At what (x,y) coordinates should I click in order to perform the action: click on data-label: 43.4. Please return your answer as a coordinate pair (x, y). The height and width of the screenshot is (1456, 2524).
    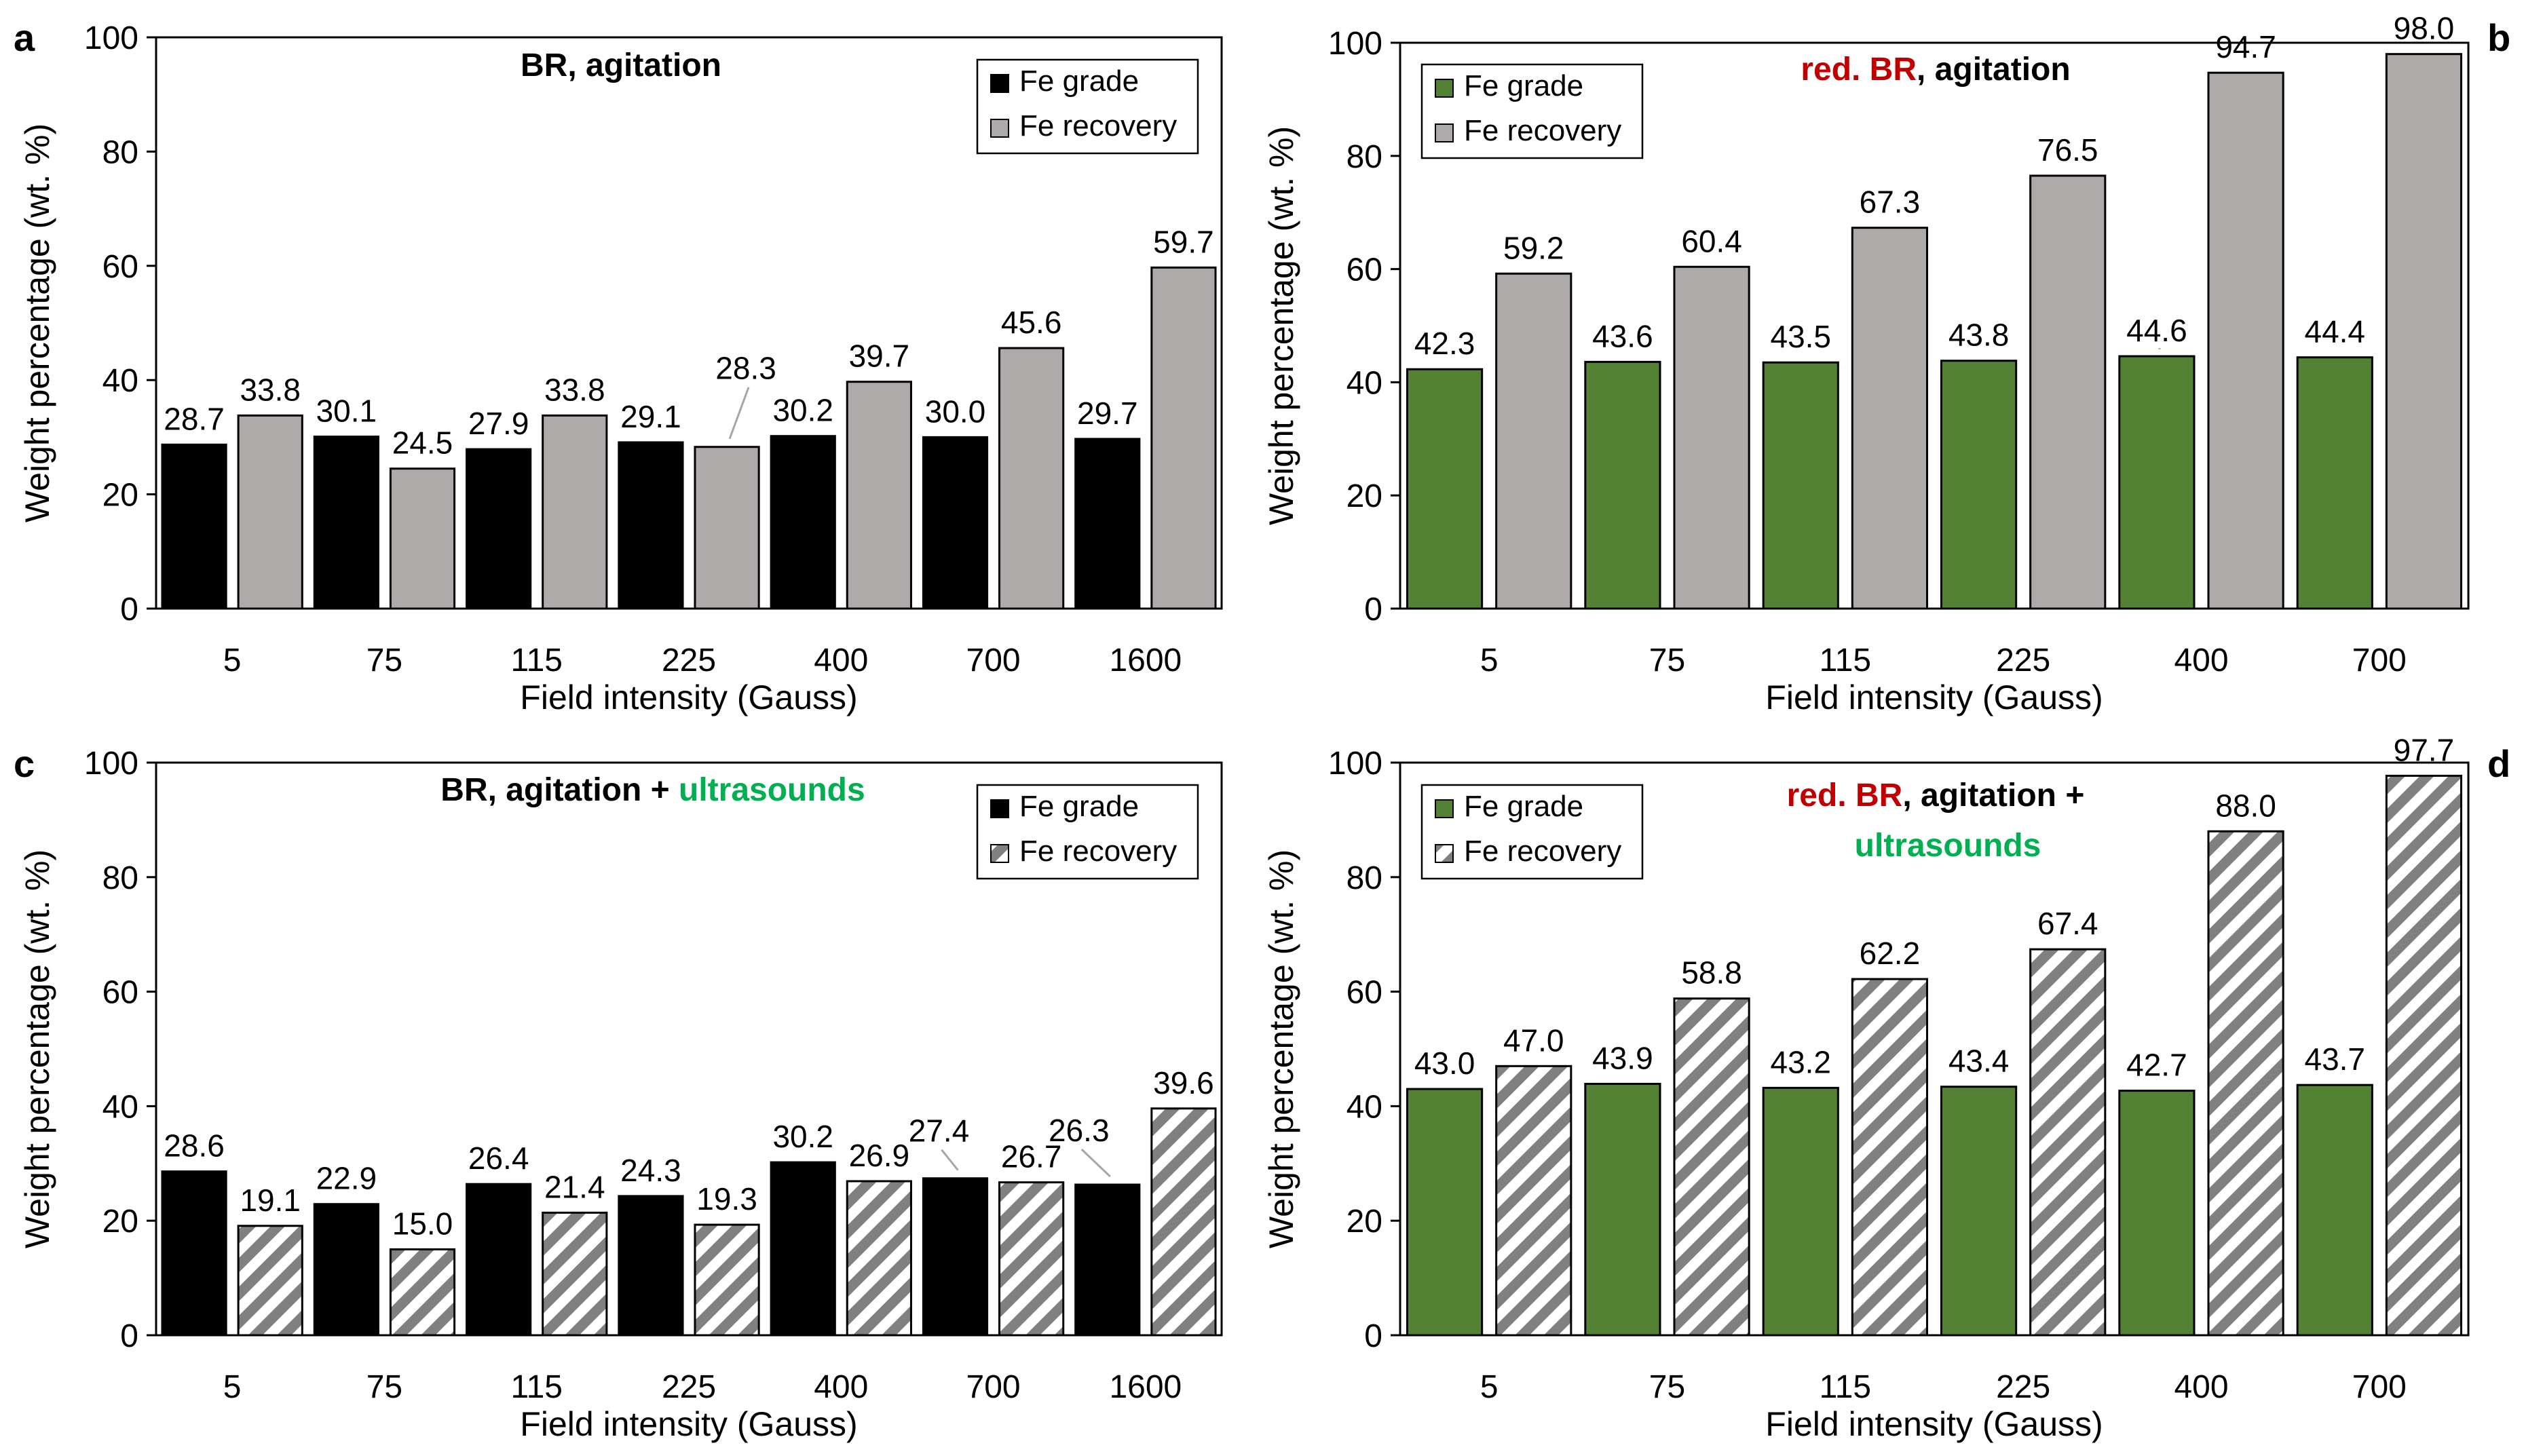
    Looking at the image, I should click on (1979, 1061).